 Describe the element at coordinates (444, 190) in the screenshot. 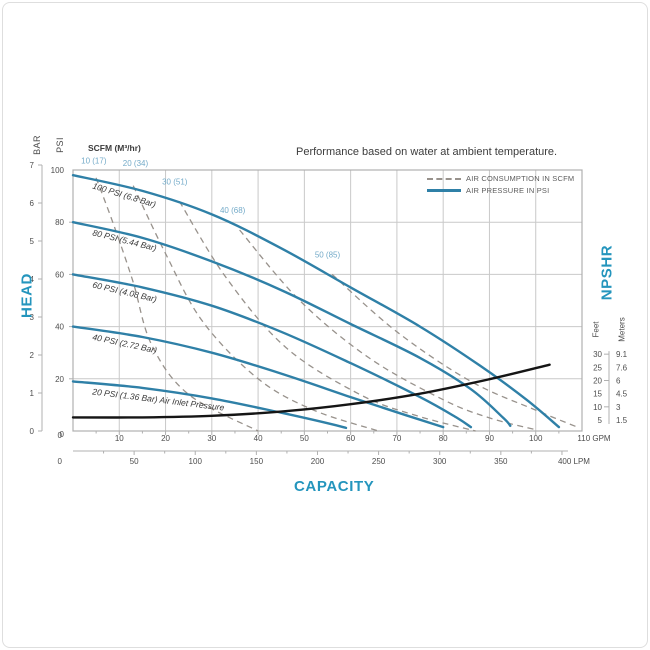

I see `solid-line-sample-icon` at that location.